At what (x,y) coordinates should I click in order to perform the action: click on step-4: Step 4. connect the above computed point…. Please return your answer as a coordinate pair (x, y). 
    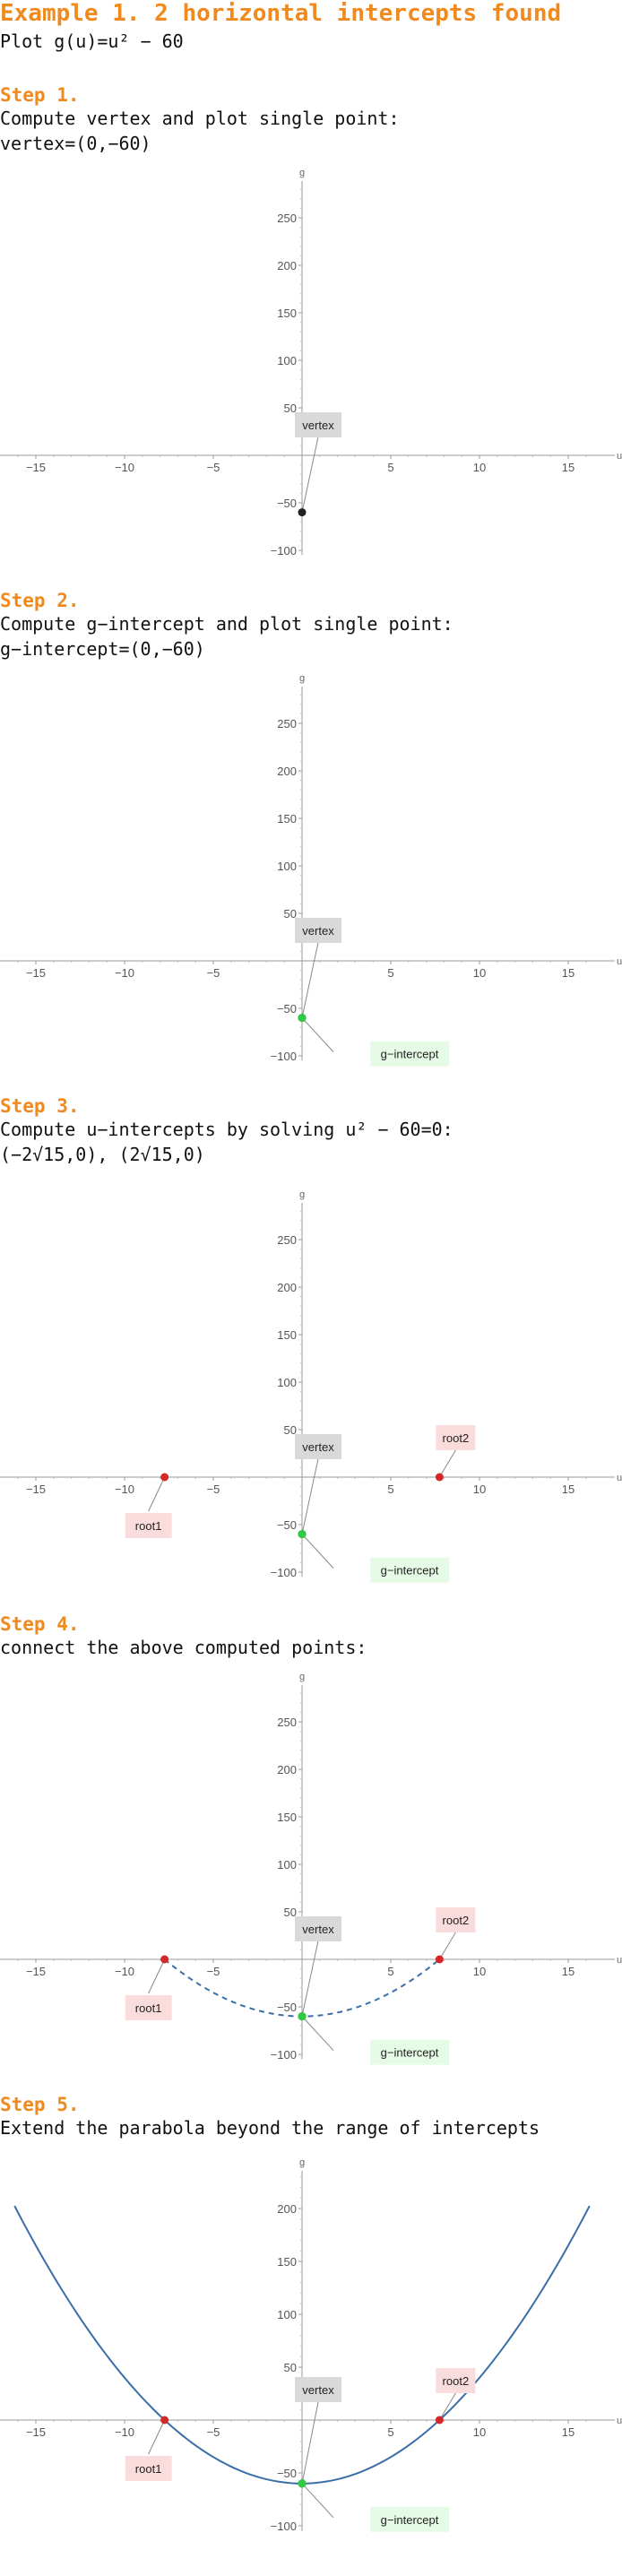
    Looking at the image, I should click on (311, 1637).